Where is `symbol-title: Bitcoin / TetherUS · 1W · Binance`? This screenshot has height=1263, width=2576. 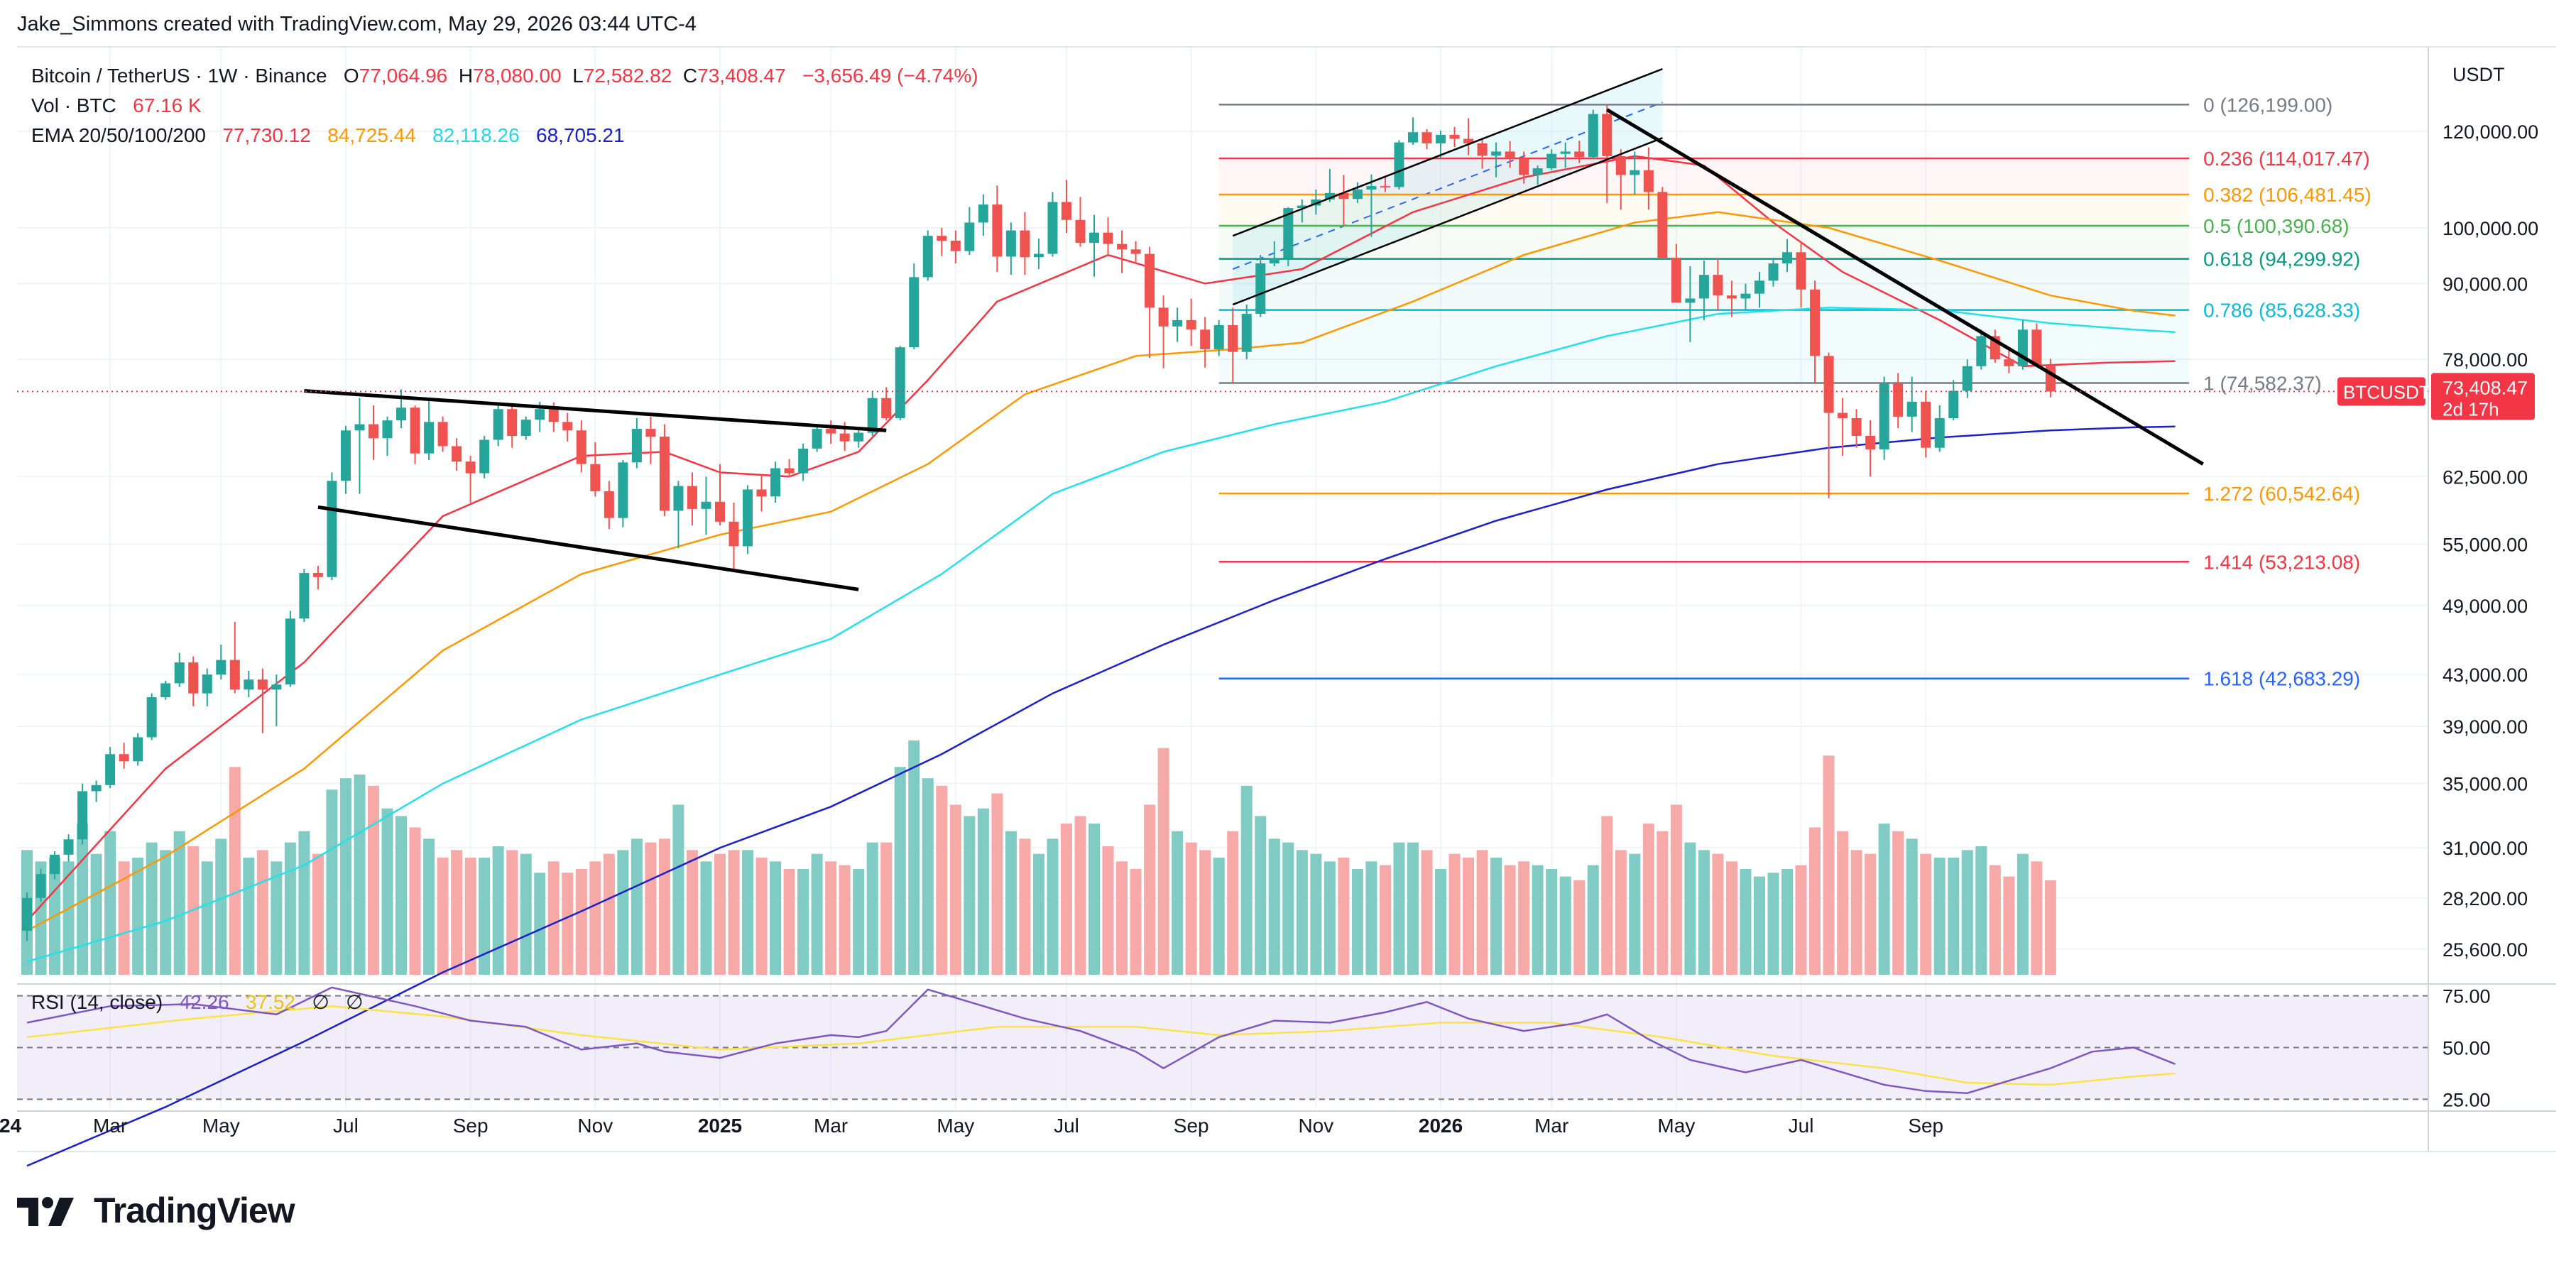
symbol-title: Bitcoin / TetherUS · 1W · Binance is located at coordinates (179, 76).